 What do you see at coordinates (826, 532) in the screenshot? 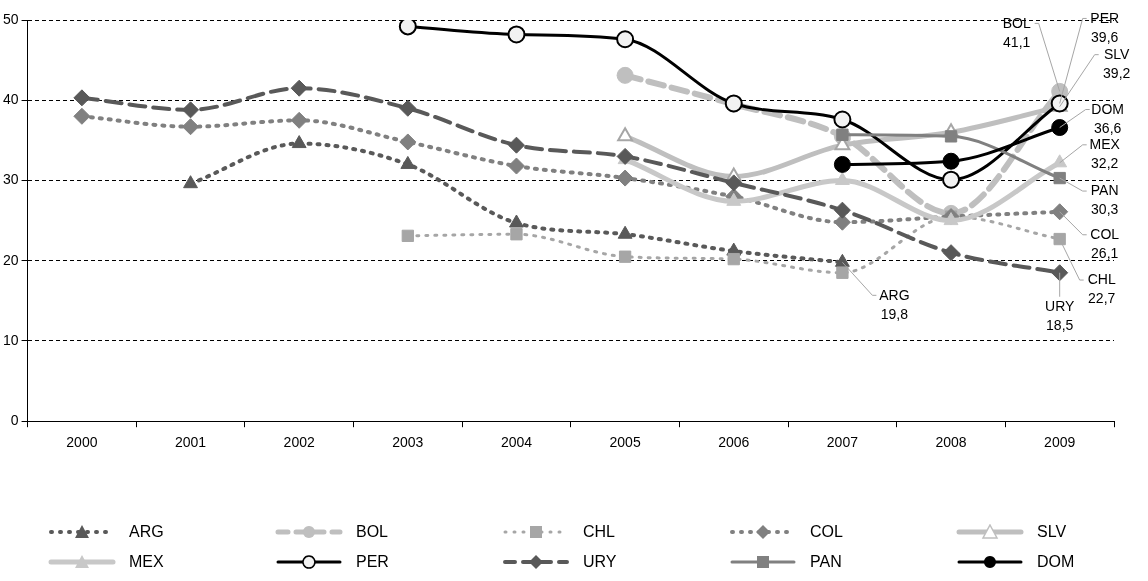
I see `legend-label: COL` at bounding box center [826, 532].